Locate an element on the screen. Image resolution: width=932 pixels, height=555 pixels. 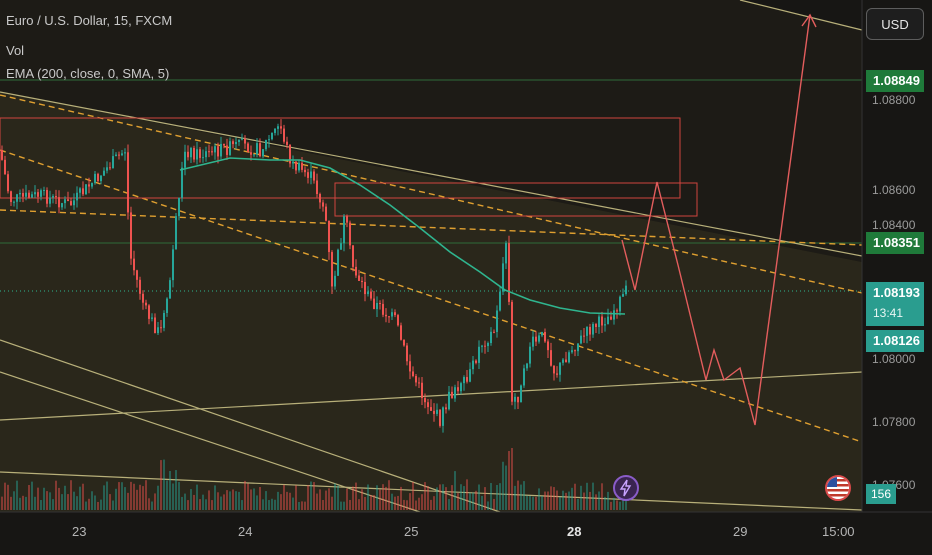
volume-legend: Vol is located at coordinates (15, 50).